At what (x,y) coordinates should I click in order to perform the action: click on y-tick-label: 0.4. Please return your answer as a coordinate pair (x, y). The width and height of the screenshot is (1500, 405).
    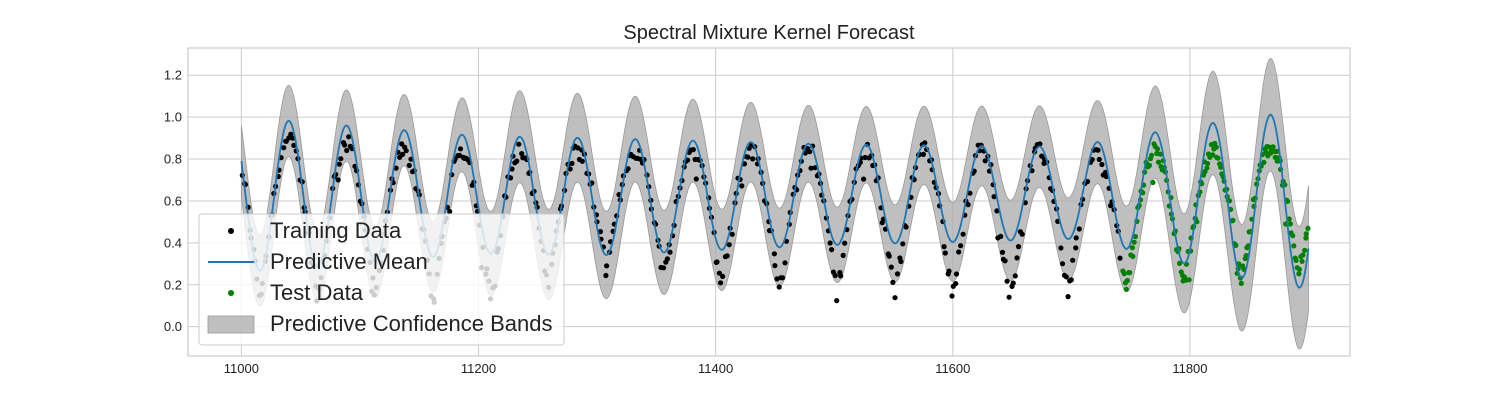
    Looking at the image, I should click on (173, 242).